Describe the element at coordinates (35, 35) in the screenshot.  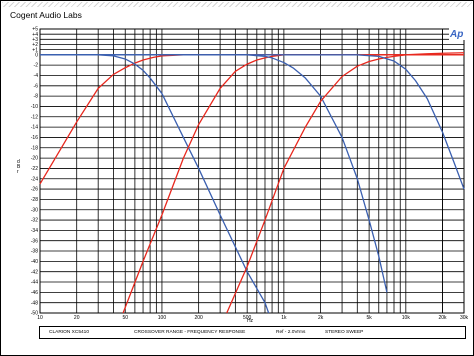
I see `y-tick-label: +4` at that location.